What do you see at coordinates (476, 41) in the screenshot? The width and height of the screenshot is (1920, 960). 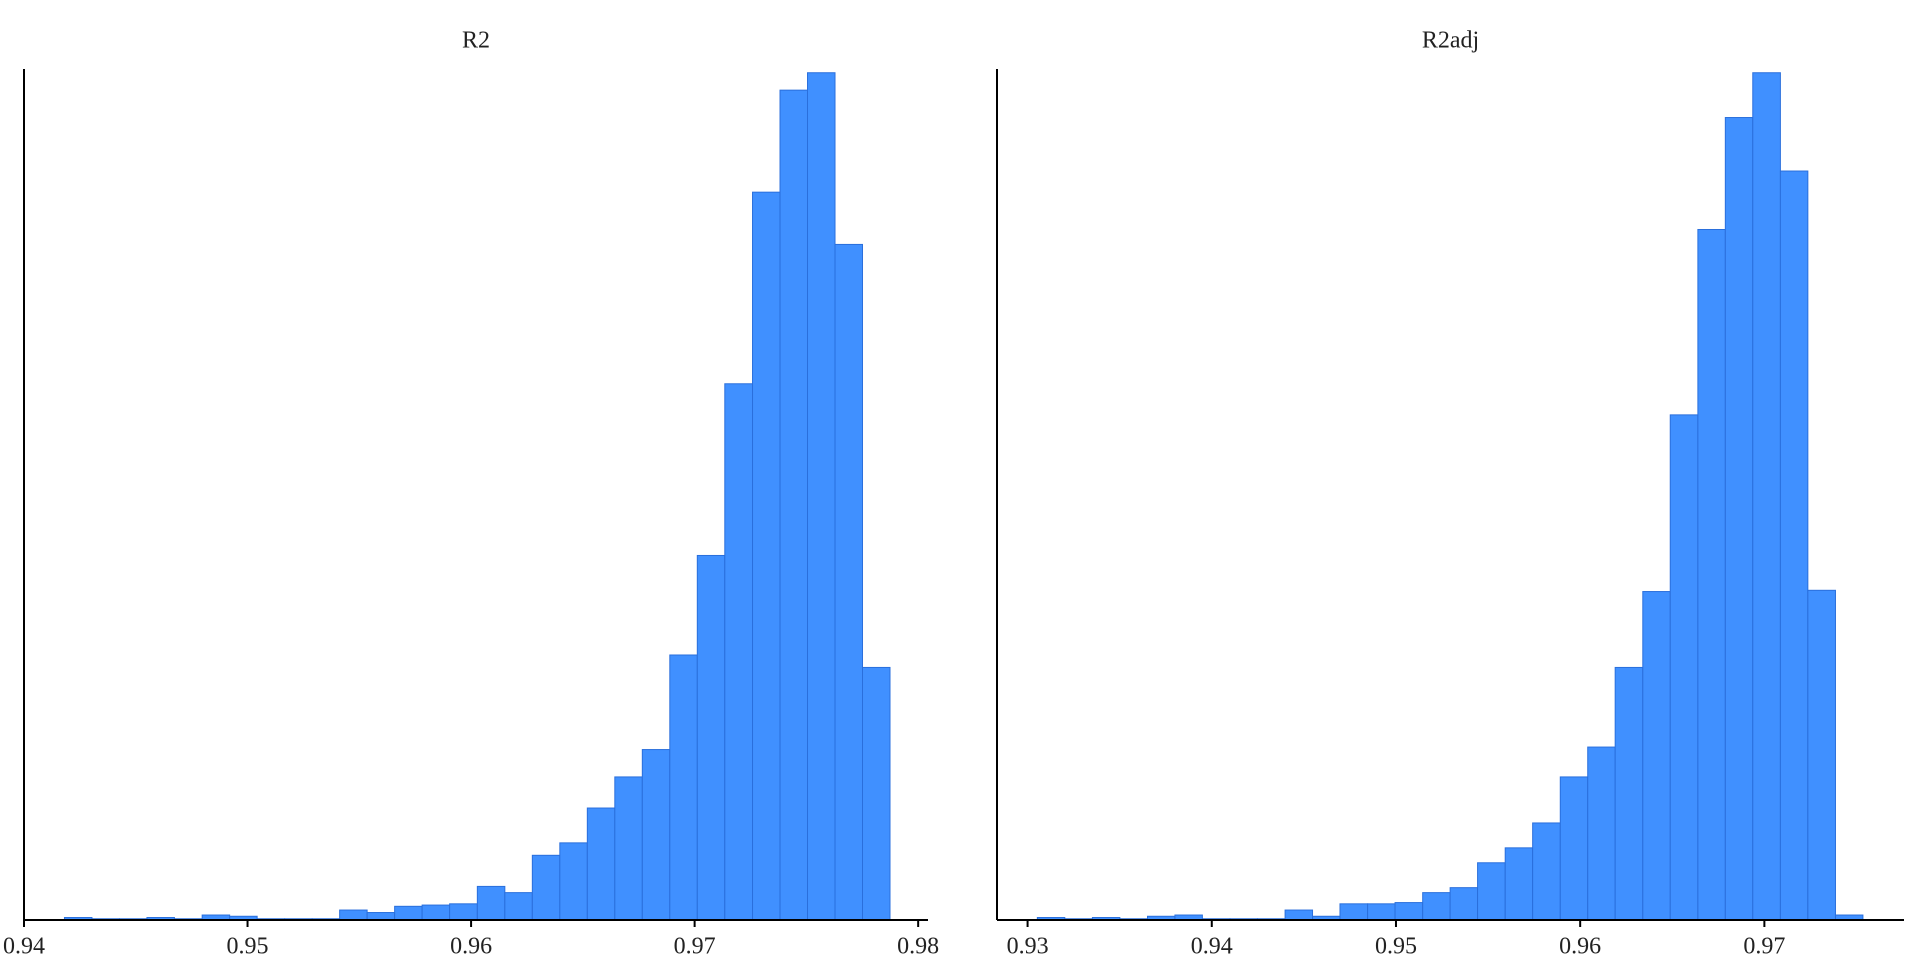 I see `panel-title: R2` at bounding box center [476, 41].